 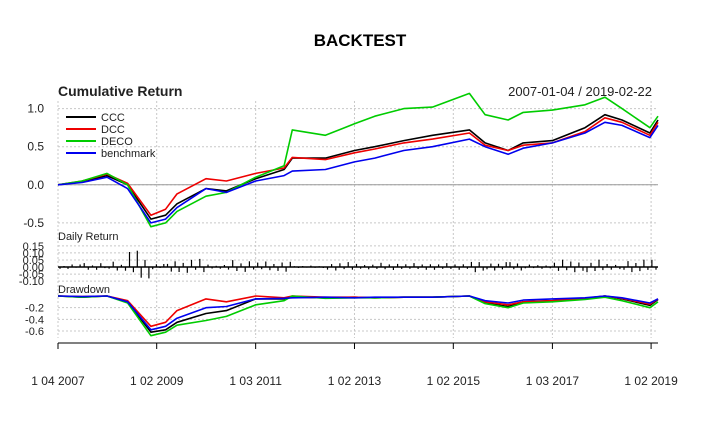 What do you see at coordinates (33, 268) in the screenshot?
I see `y-tick-label: 0.00` at bounding box center [33, 268].